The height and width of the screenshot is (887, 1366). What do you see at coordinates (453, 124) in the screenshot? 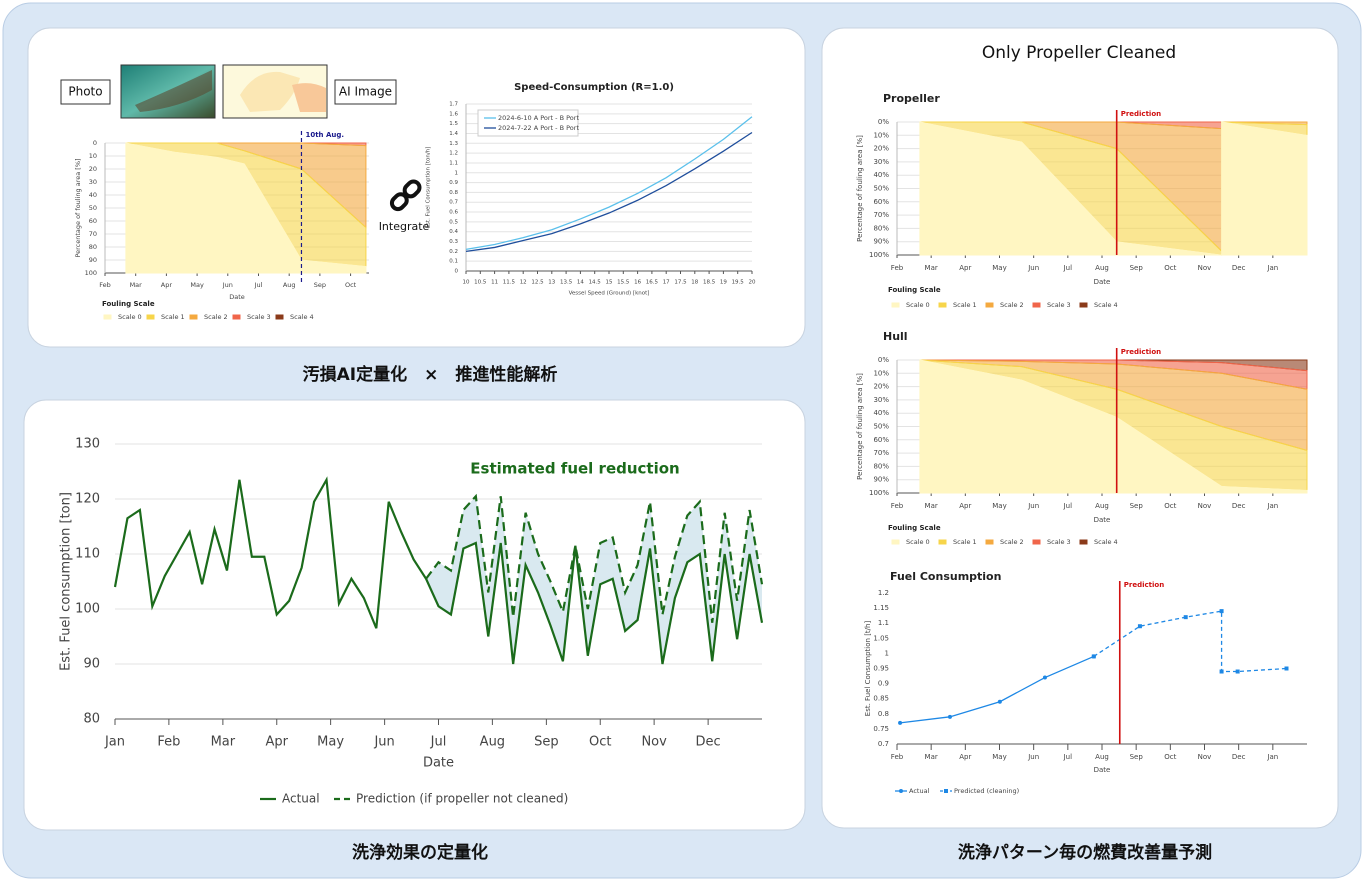
I see `y-tick-label: 1.5` at bounding box center [453, 124].